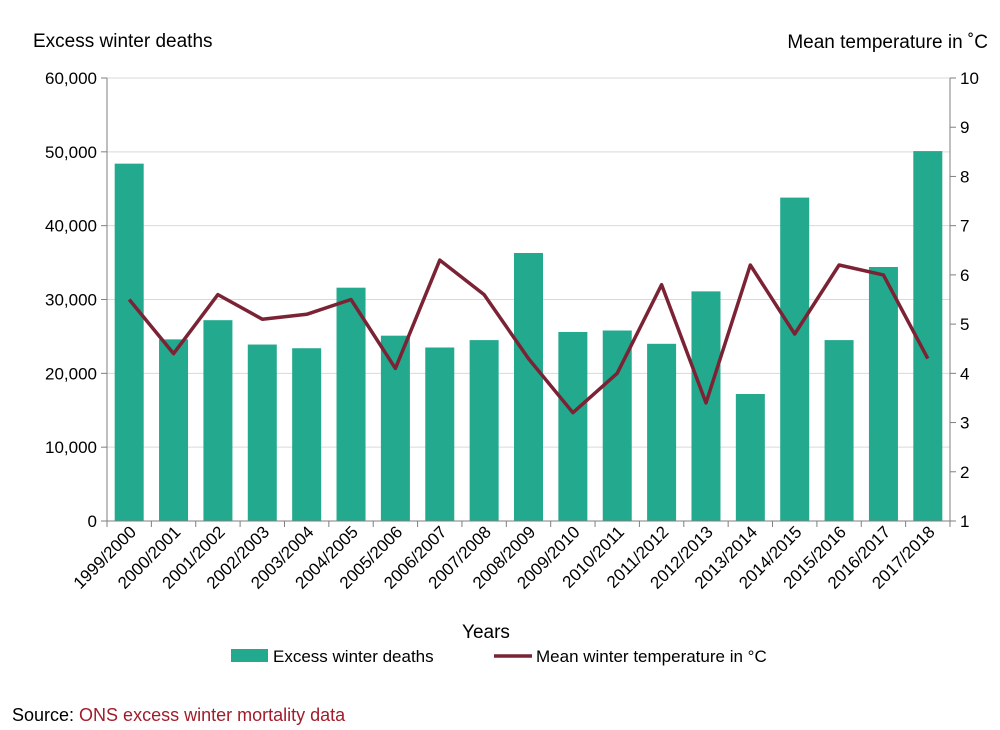 This screenshot has height=730, width=1000. I want to click on right-tick-label: 6, so click(964, 275).